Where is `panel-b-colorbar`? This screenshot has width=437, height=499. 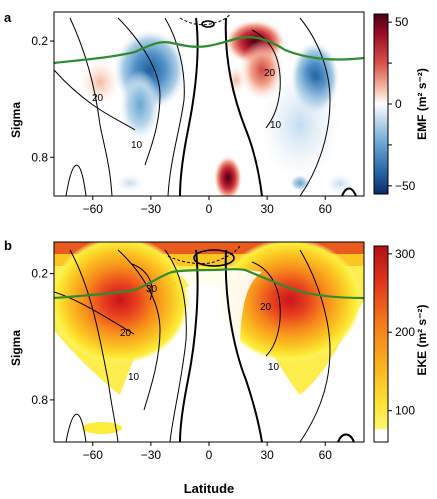
panel-b-colorbar is located at coordinates (381, 344).